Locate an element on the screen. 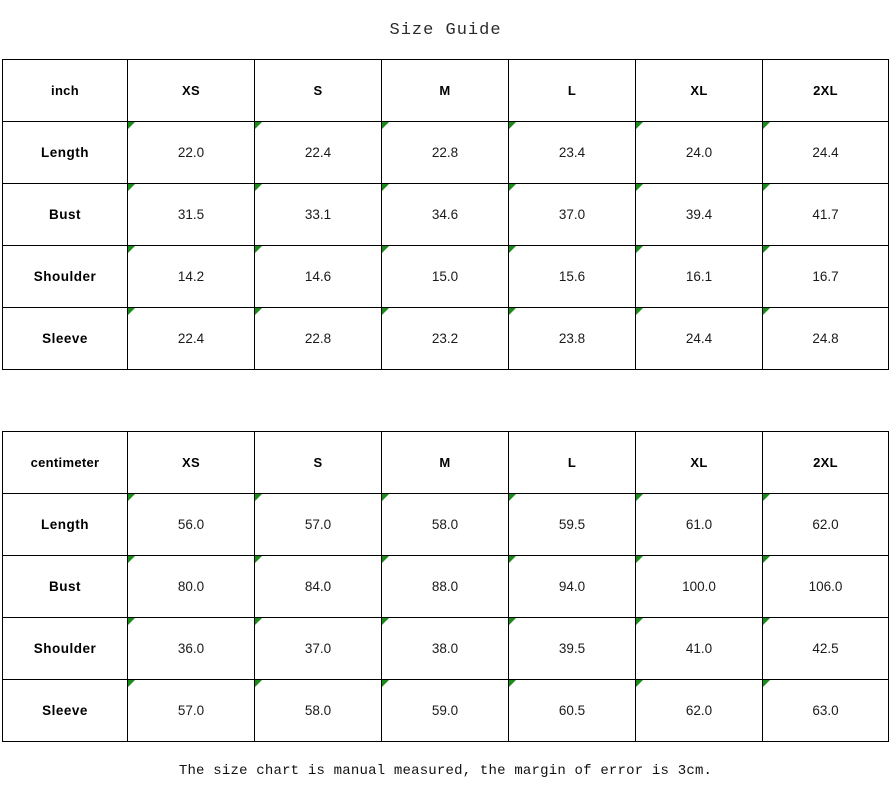 This screenshot has width=890, height=799. cell-inch-shoulder-2xl: 16.7 is located at coordinates (826, 277).